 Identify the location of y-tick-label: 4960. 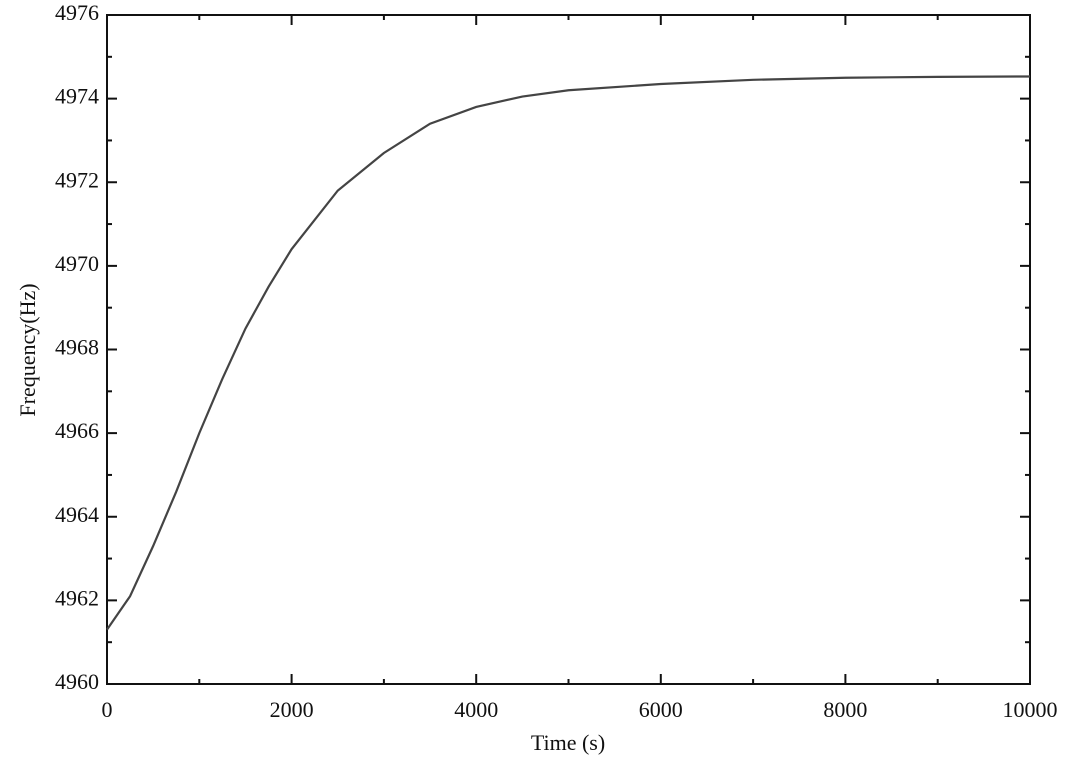
(77, 681).